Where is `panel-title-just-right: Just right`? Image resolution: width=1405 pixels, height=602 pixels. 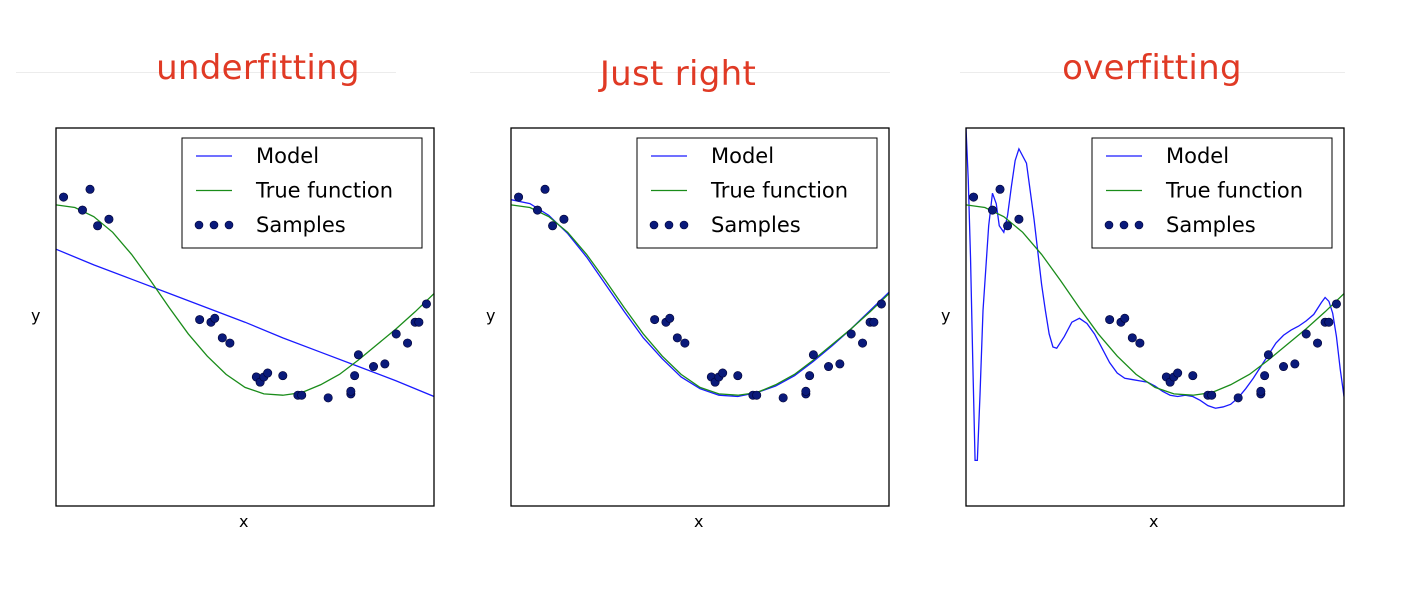 panel-title-just-right: Just right is located at coordinates (678, 74).